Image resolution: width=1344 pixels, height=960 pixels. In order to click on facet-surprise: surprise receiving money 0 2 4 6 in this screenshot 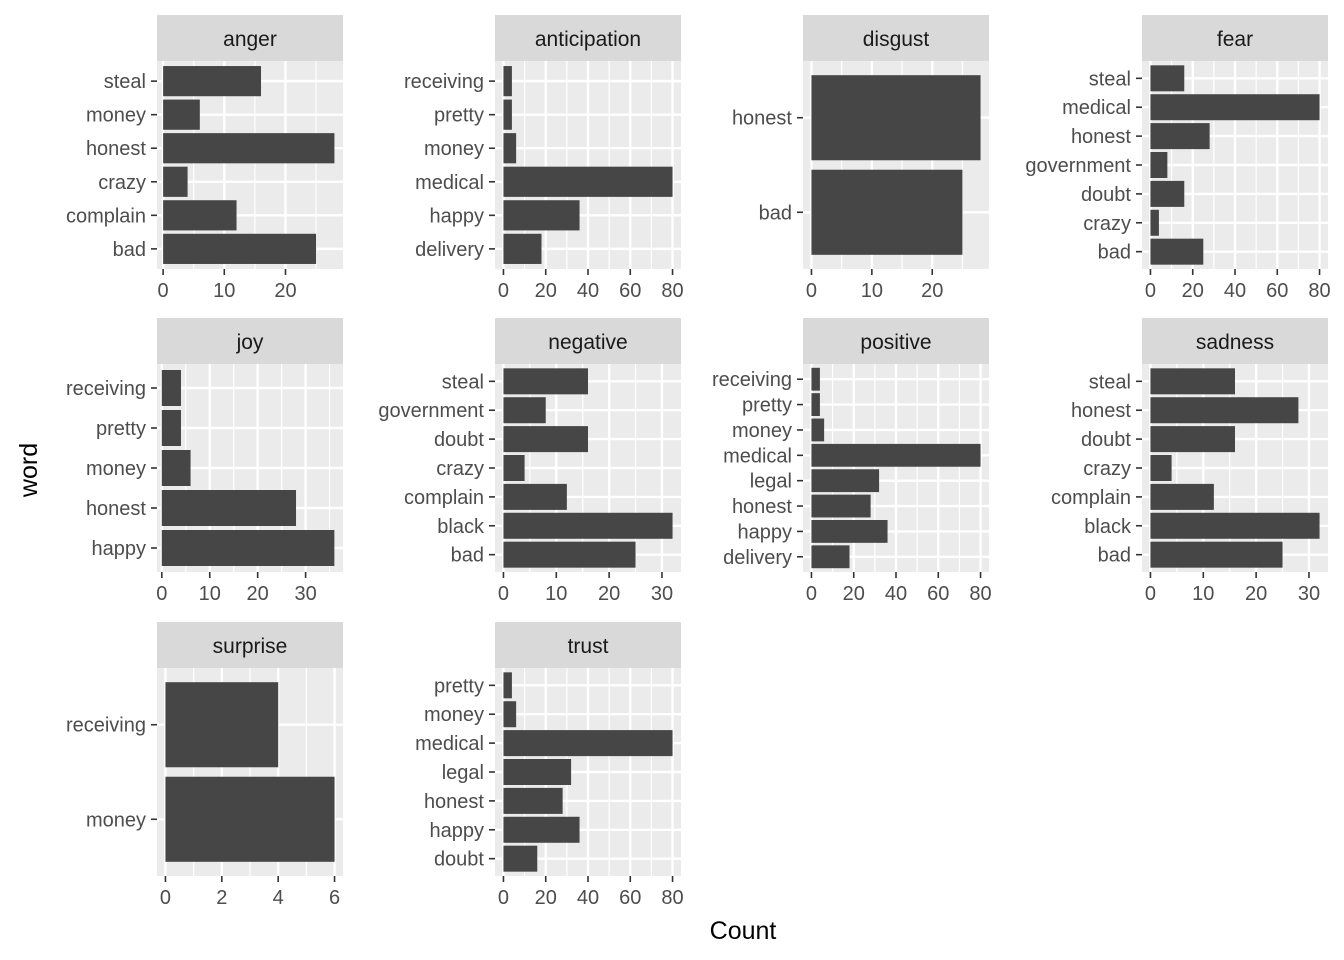, I will do `click(204, 765)`.